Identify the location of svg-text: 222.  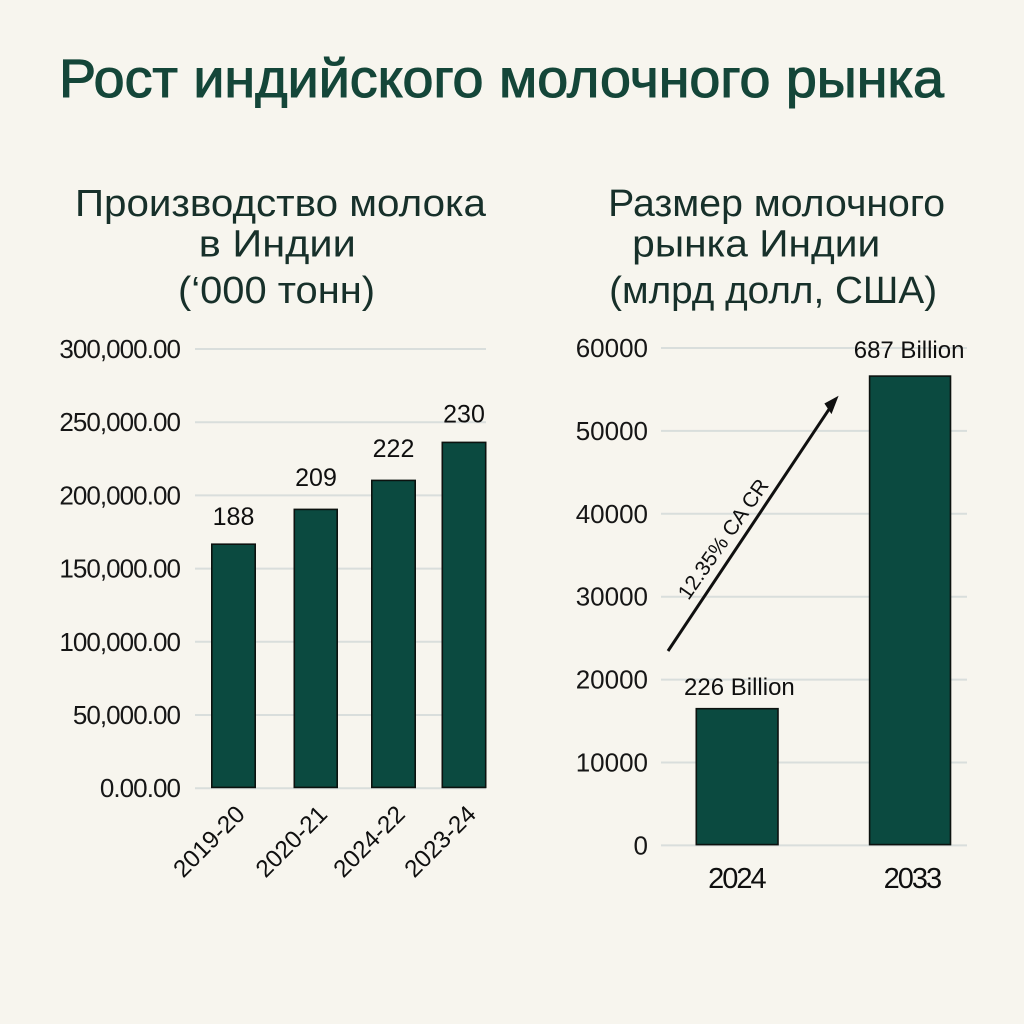
(394, 449).